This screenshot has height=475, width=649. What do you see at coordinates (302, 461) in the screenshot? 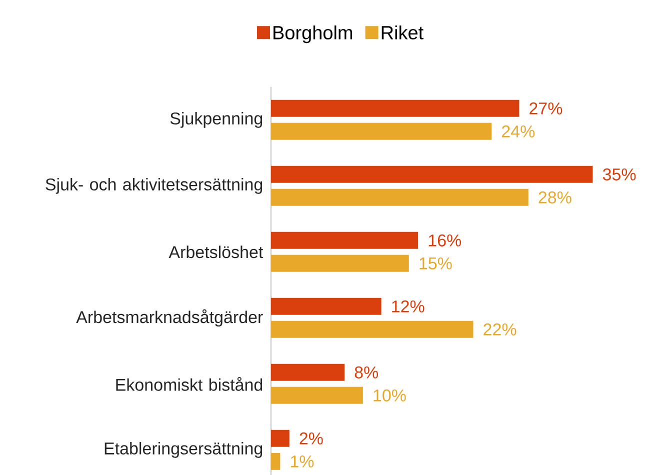
I see `data-label: 1%` at bounding box center [302, 461].